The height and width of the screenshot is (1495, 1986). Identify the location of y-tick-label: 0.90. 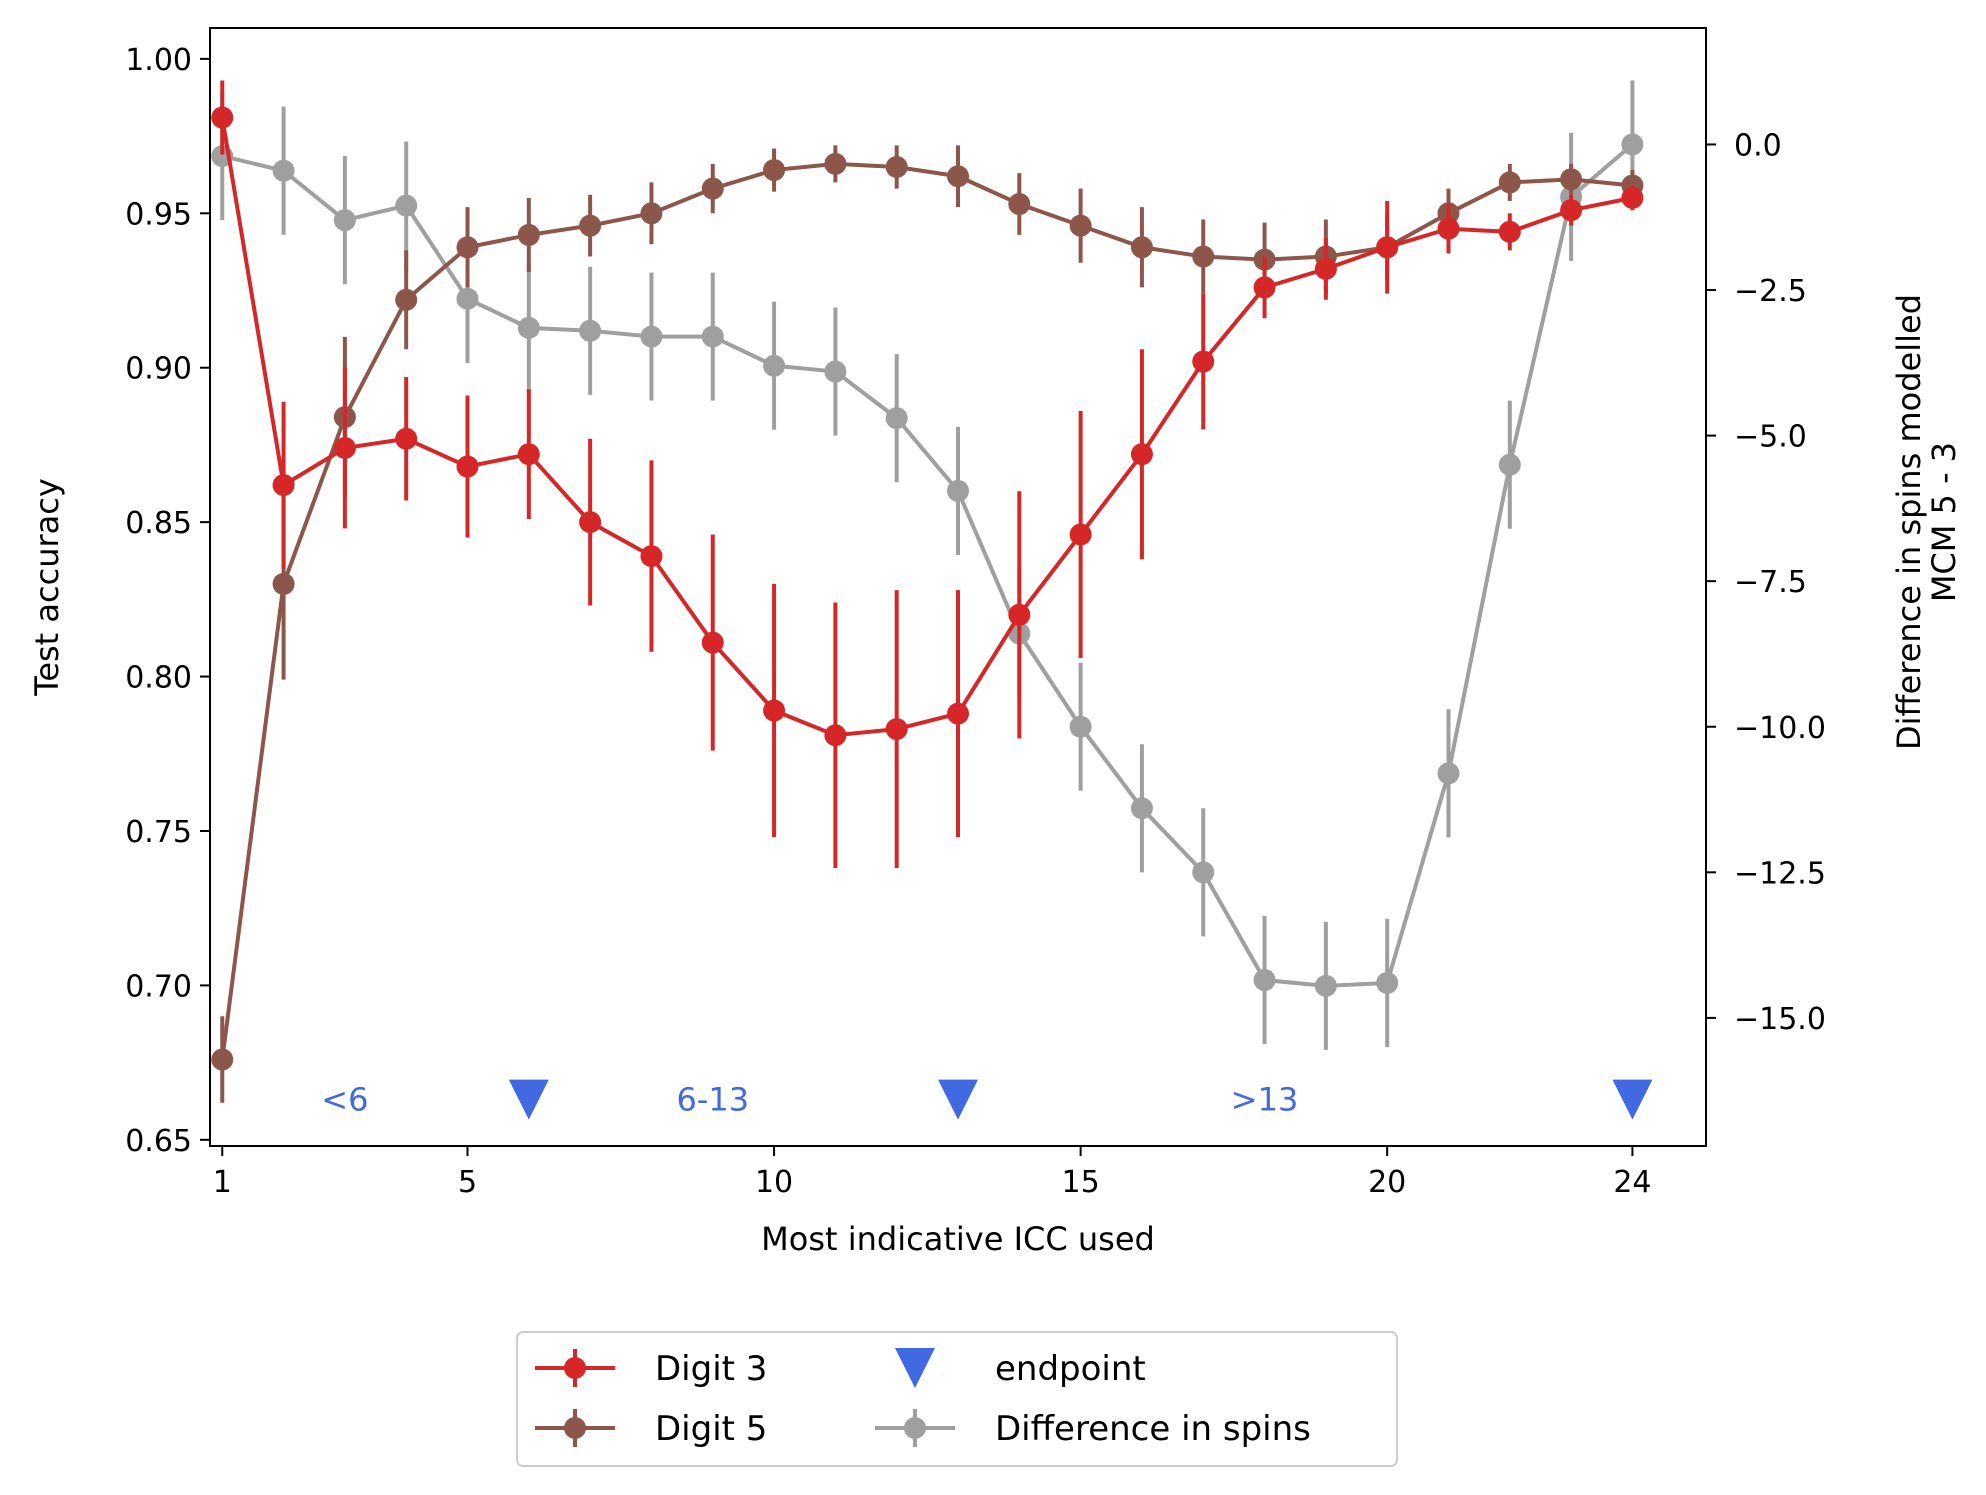
(158, 369).